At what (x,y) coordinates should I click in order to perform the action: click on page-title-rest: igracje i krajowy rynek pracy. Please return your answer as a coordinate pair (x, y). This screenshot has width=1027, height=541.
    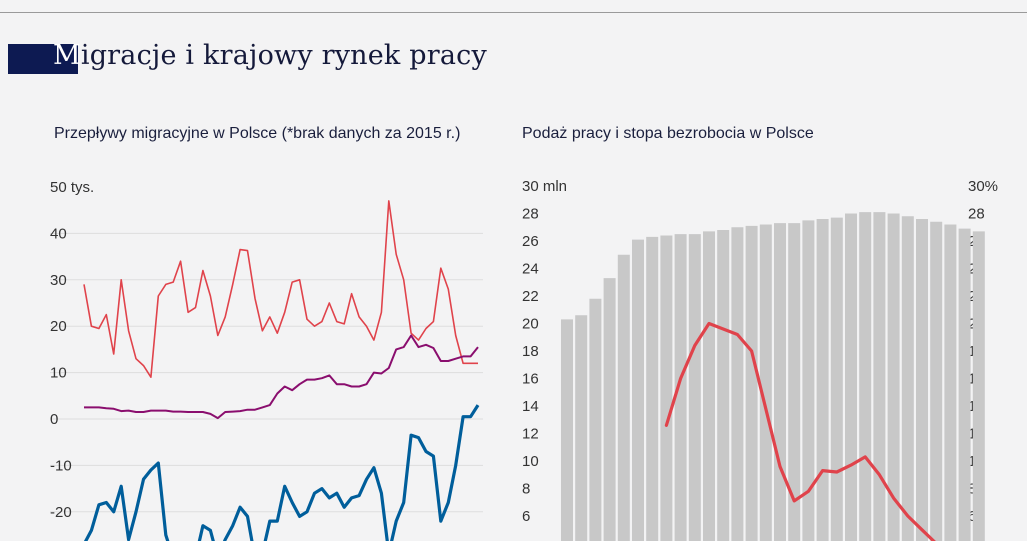
    Looking at the image, I should click on (283, 55).